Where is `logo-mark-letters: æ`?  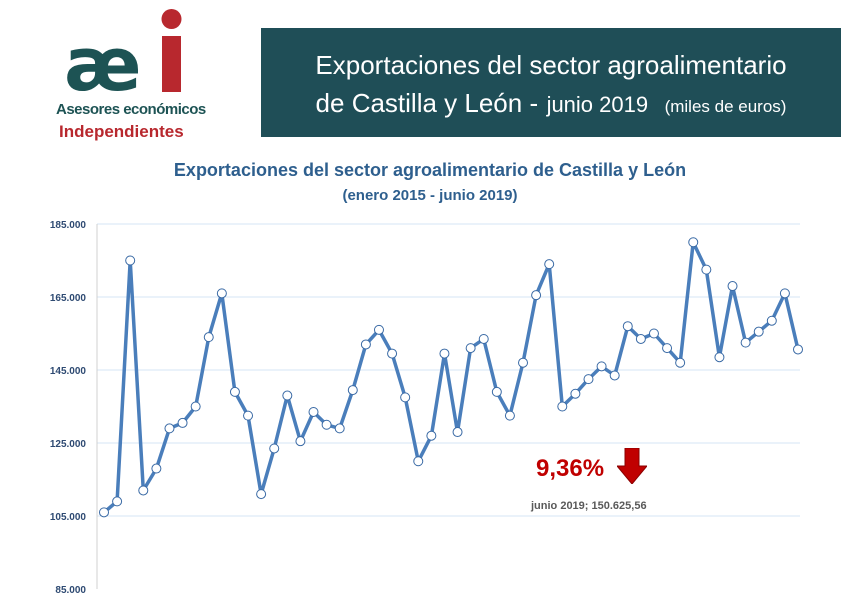
logo-mark-letters: æ is located at coordinates (103, 61).